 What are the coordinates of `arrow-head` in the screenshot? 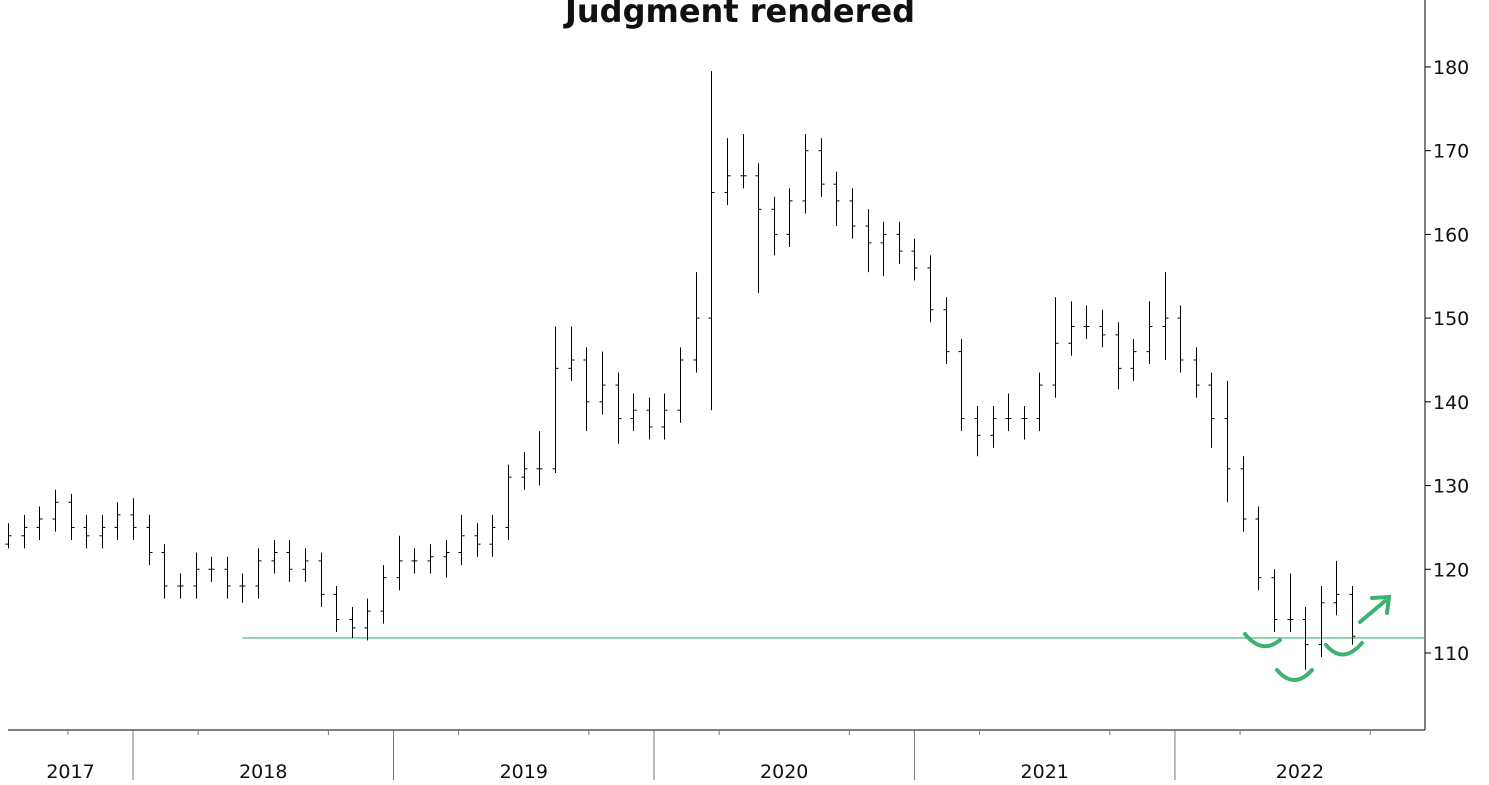 It's located at (1381, 604).